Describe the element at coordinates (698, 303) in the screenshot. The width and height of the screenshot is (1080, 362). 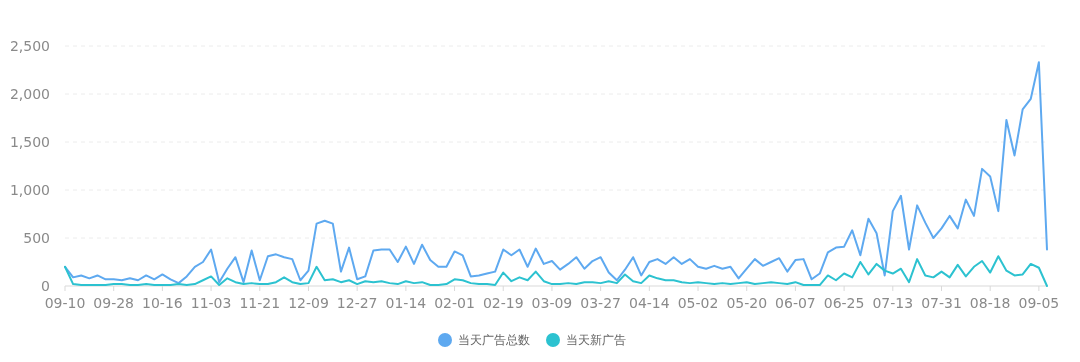
I see `x-tick-label: 05-02` at that location.